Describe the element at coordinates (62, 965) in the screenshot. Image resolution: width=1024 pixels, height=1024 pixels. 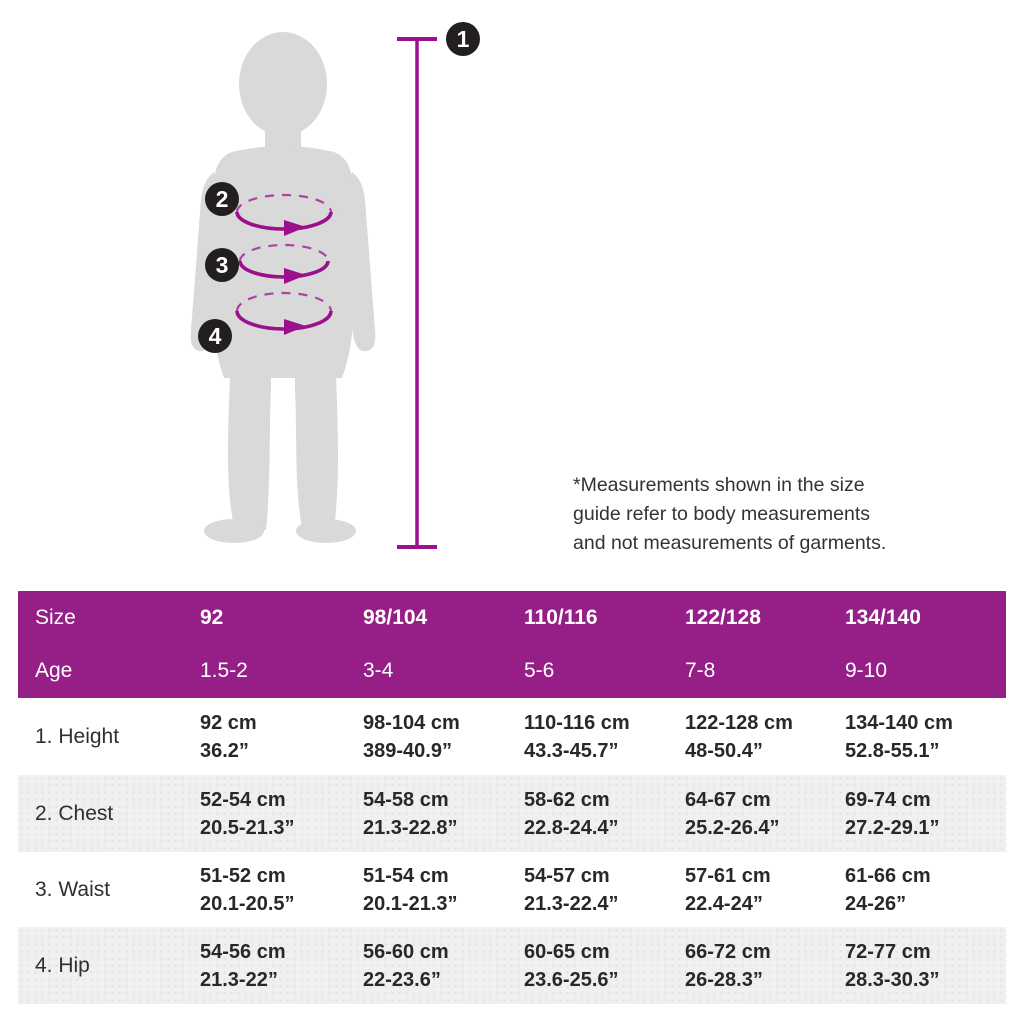
I see `row-label: 4. Hip` at that location.